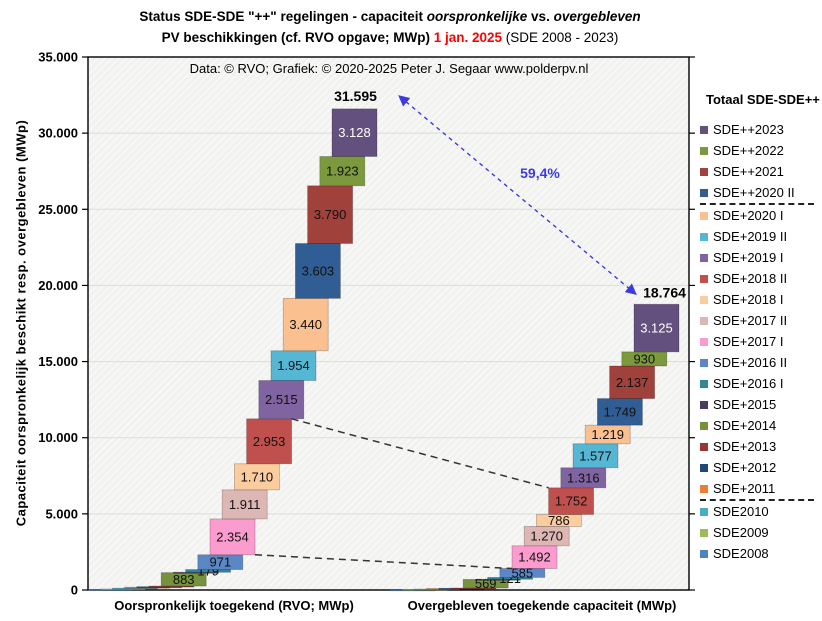 The image size is (822, 621). What do you see at coordinates (748, 129) in the screenshot?
I see `legend-label: SDE++2023` at bounding box center [748, 129].